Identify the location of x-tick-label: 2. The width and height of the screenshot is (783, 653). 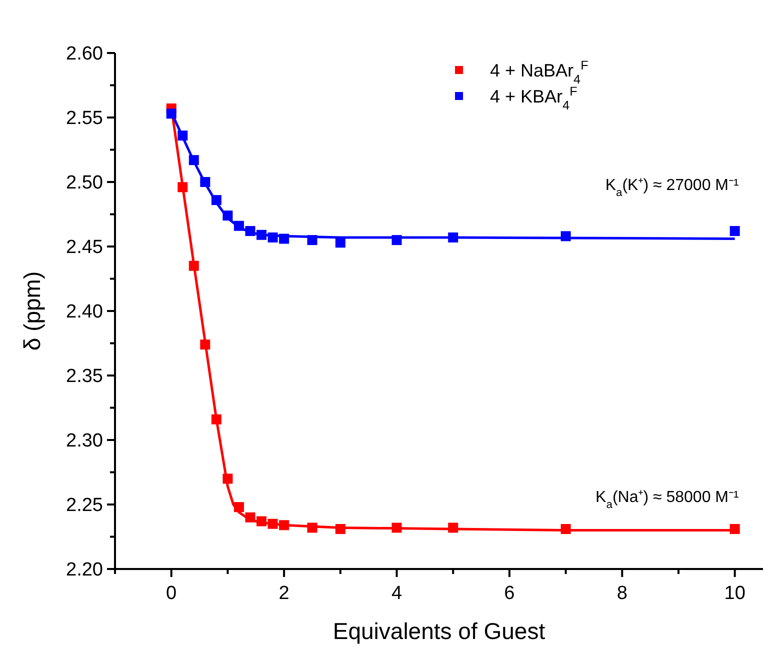
(284, 593).